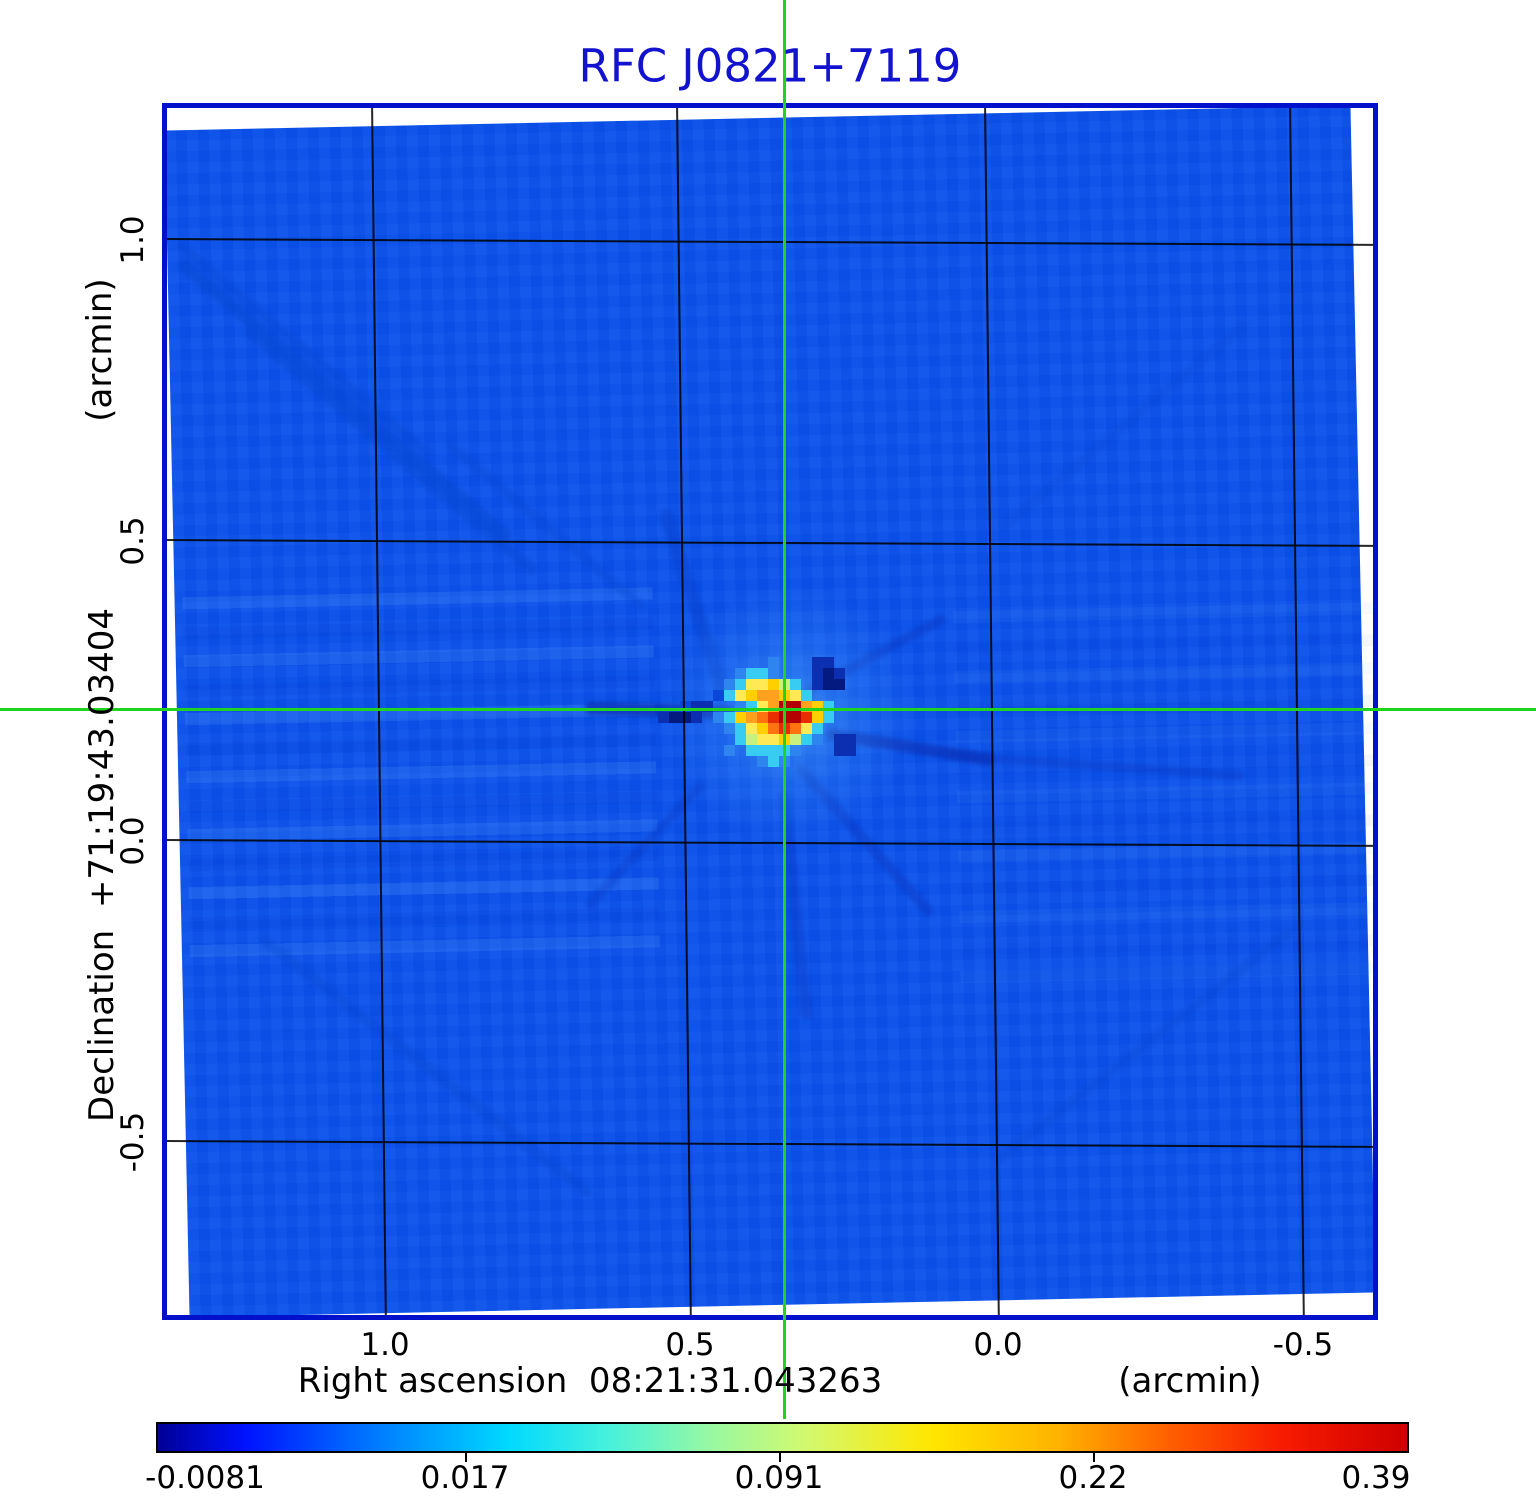 The width and height of the screenshot is (1536, 1511). What do you see at coordinates (770, 66) in the screenshot?
I see `figure-title: RFC J0821+7119` at bounding box center [770, 66].